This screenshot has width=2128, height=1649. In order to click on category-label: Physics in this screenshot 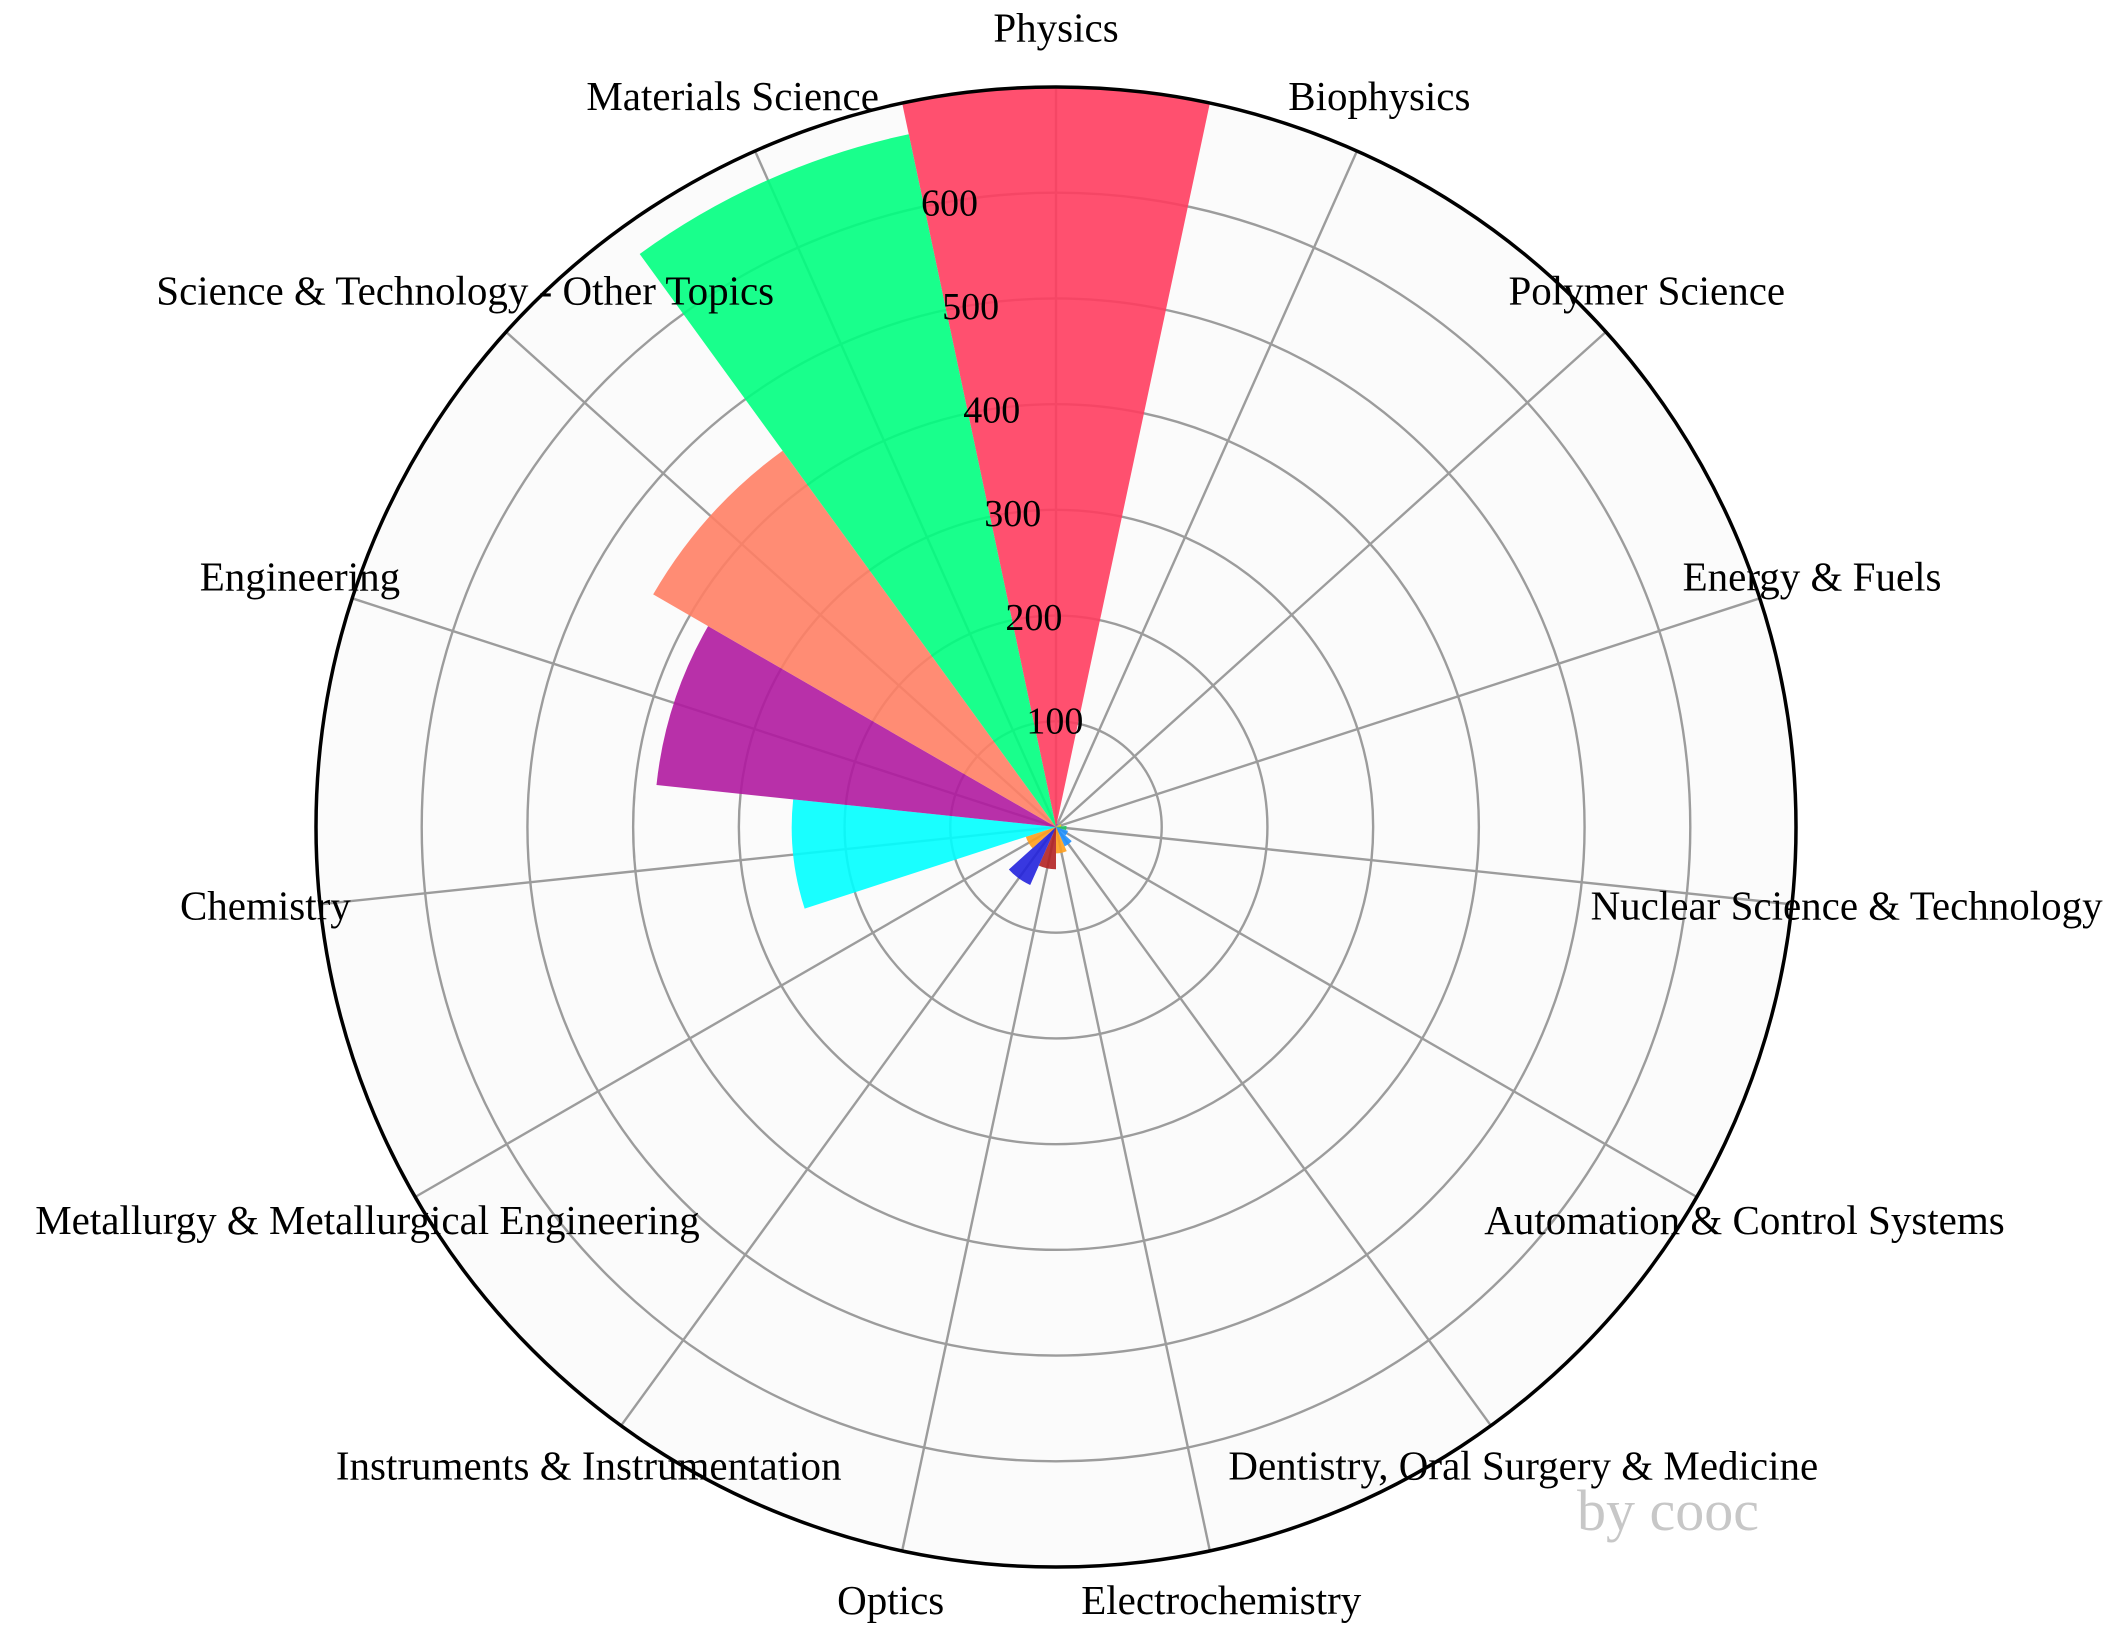, I will do `click(1055, 27)`.